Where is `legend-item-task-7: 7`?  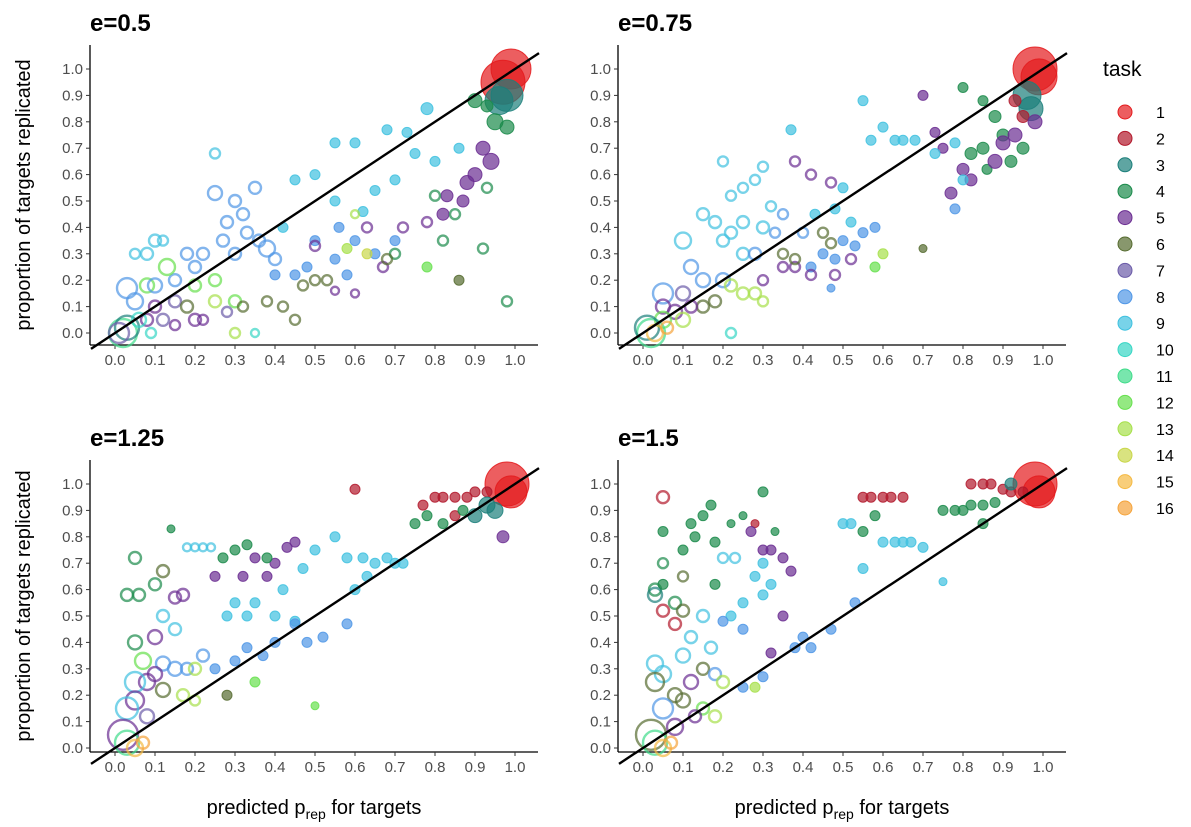
legend-item-task-7: 7 is located at coordinates (1141, 271).